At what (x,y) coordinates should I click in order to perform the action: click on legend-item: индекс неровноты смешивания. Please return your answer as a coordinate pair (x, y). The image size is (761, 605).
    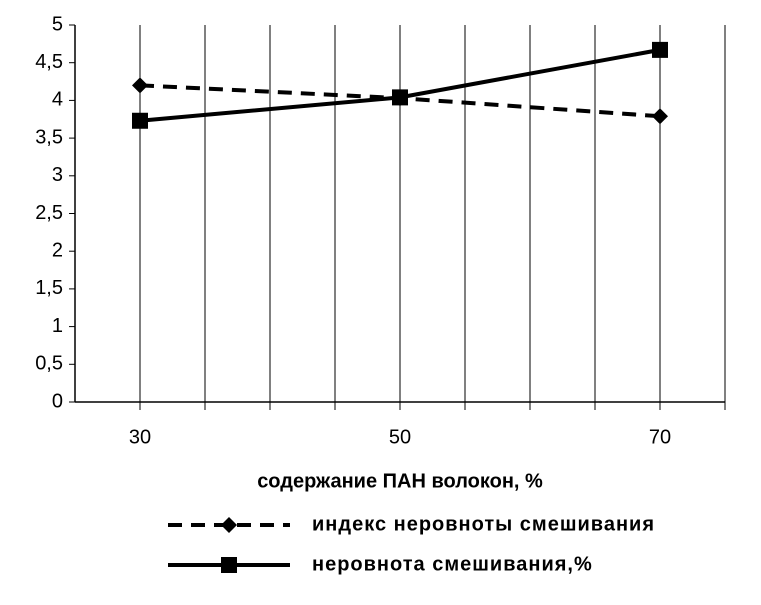
    Looking at the image, I should click on (411, 524).